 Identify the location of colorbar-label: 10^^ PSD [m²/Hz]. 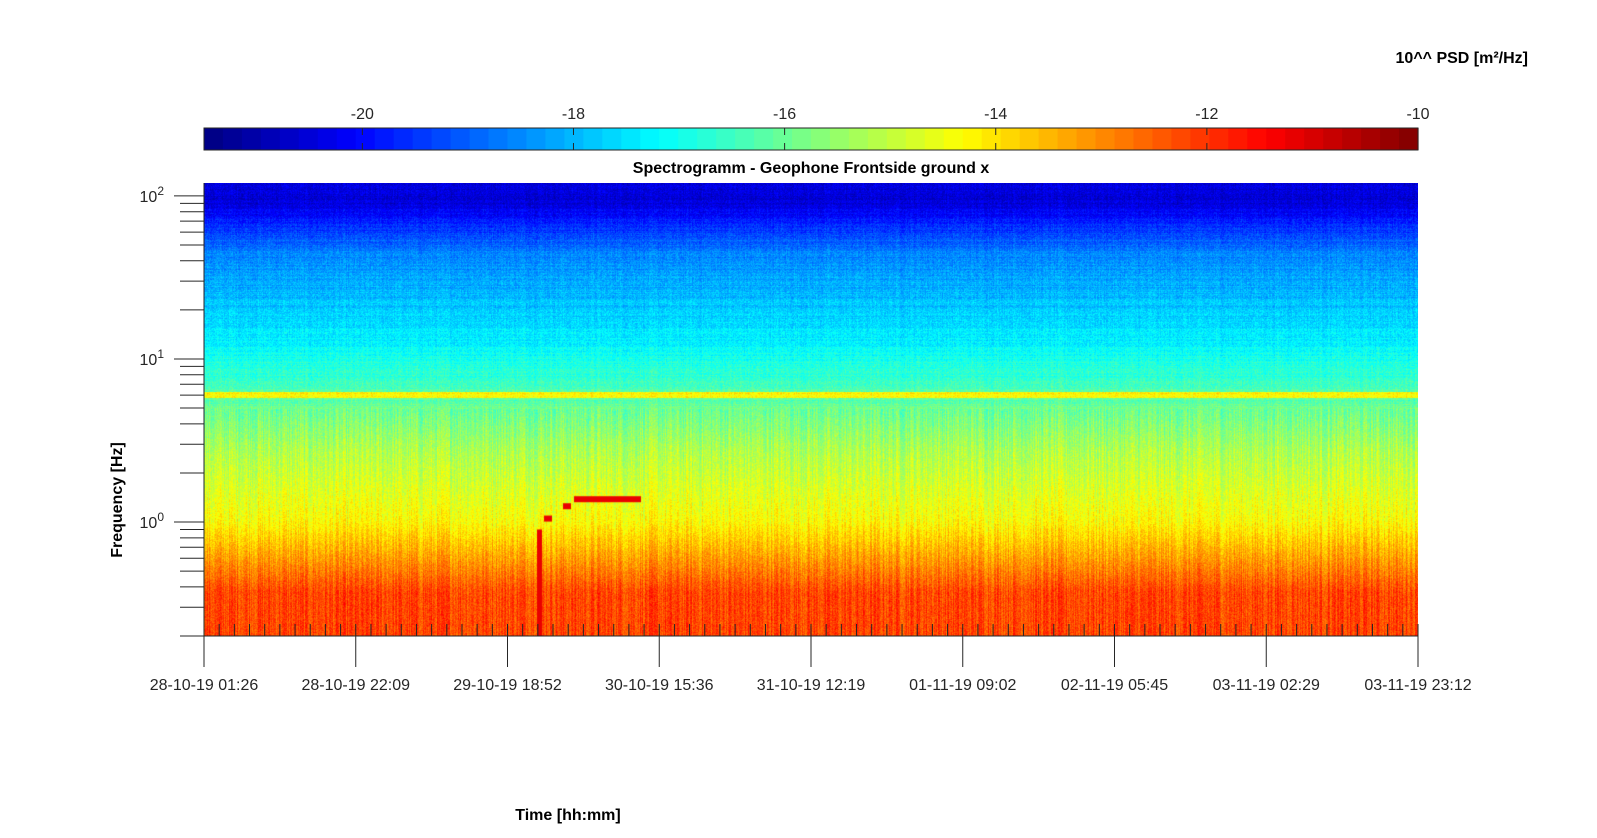
(1462, 58).